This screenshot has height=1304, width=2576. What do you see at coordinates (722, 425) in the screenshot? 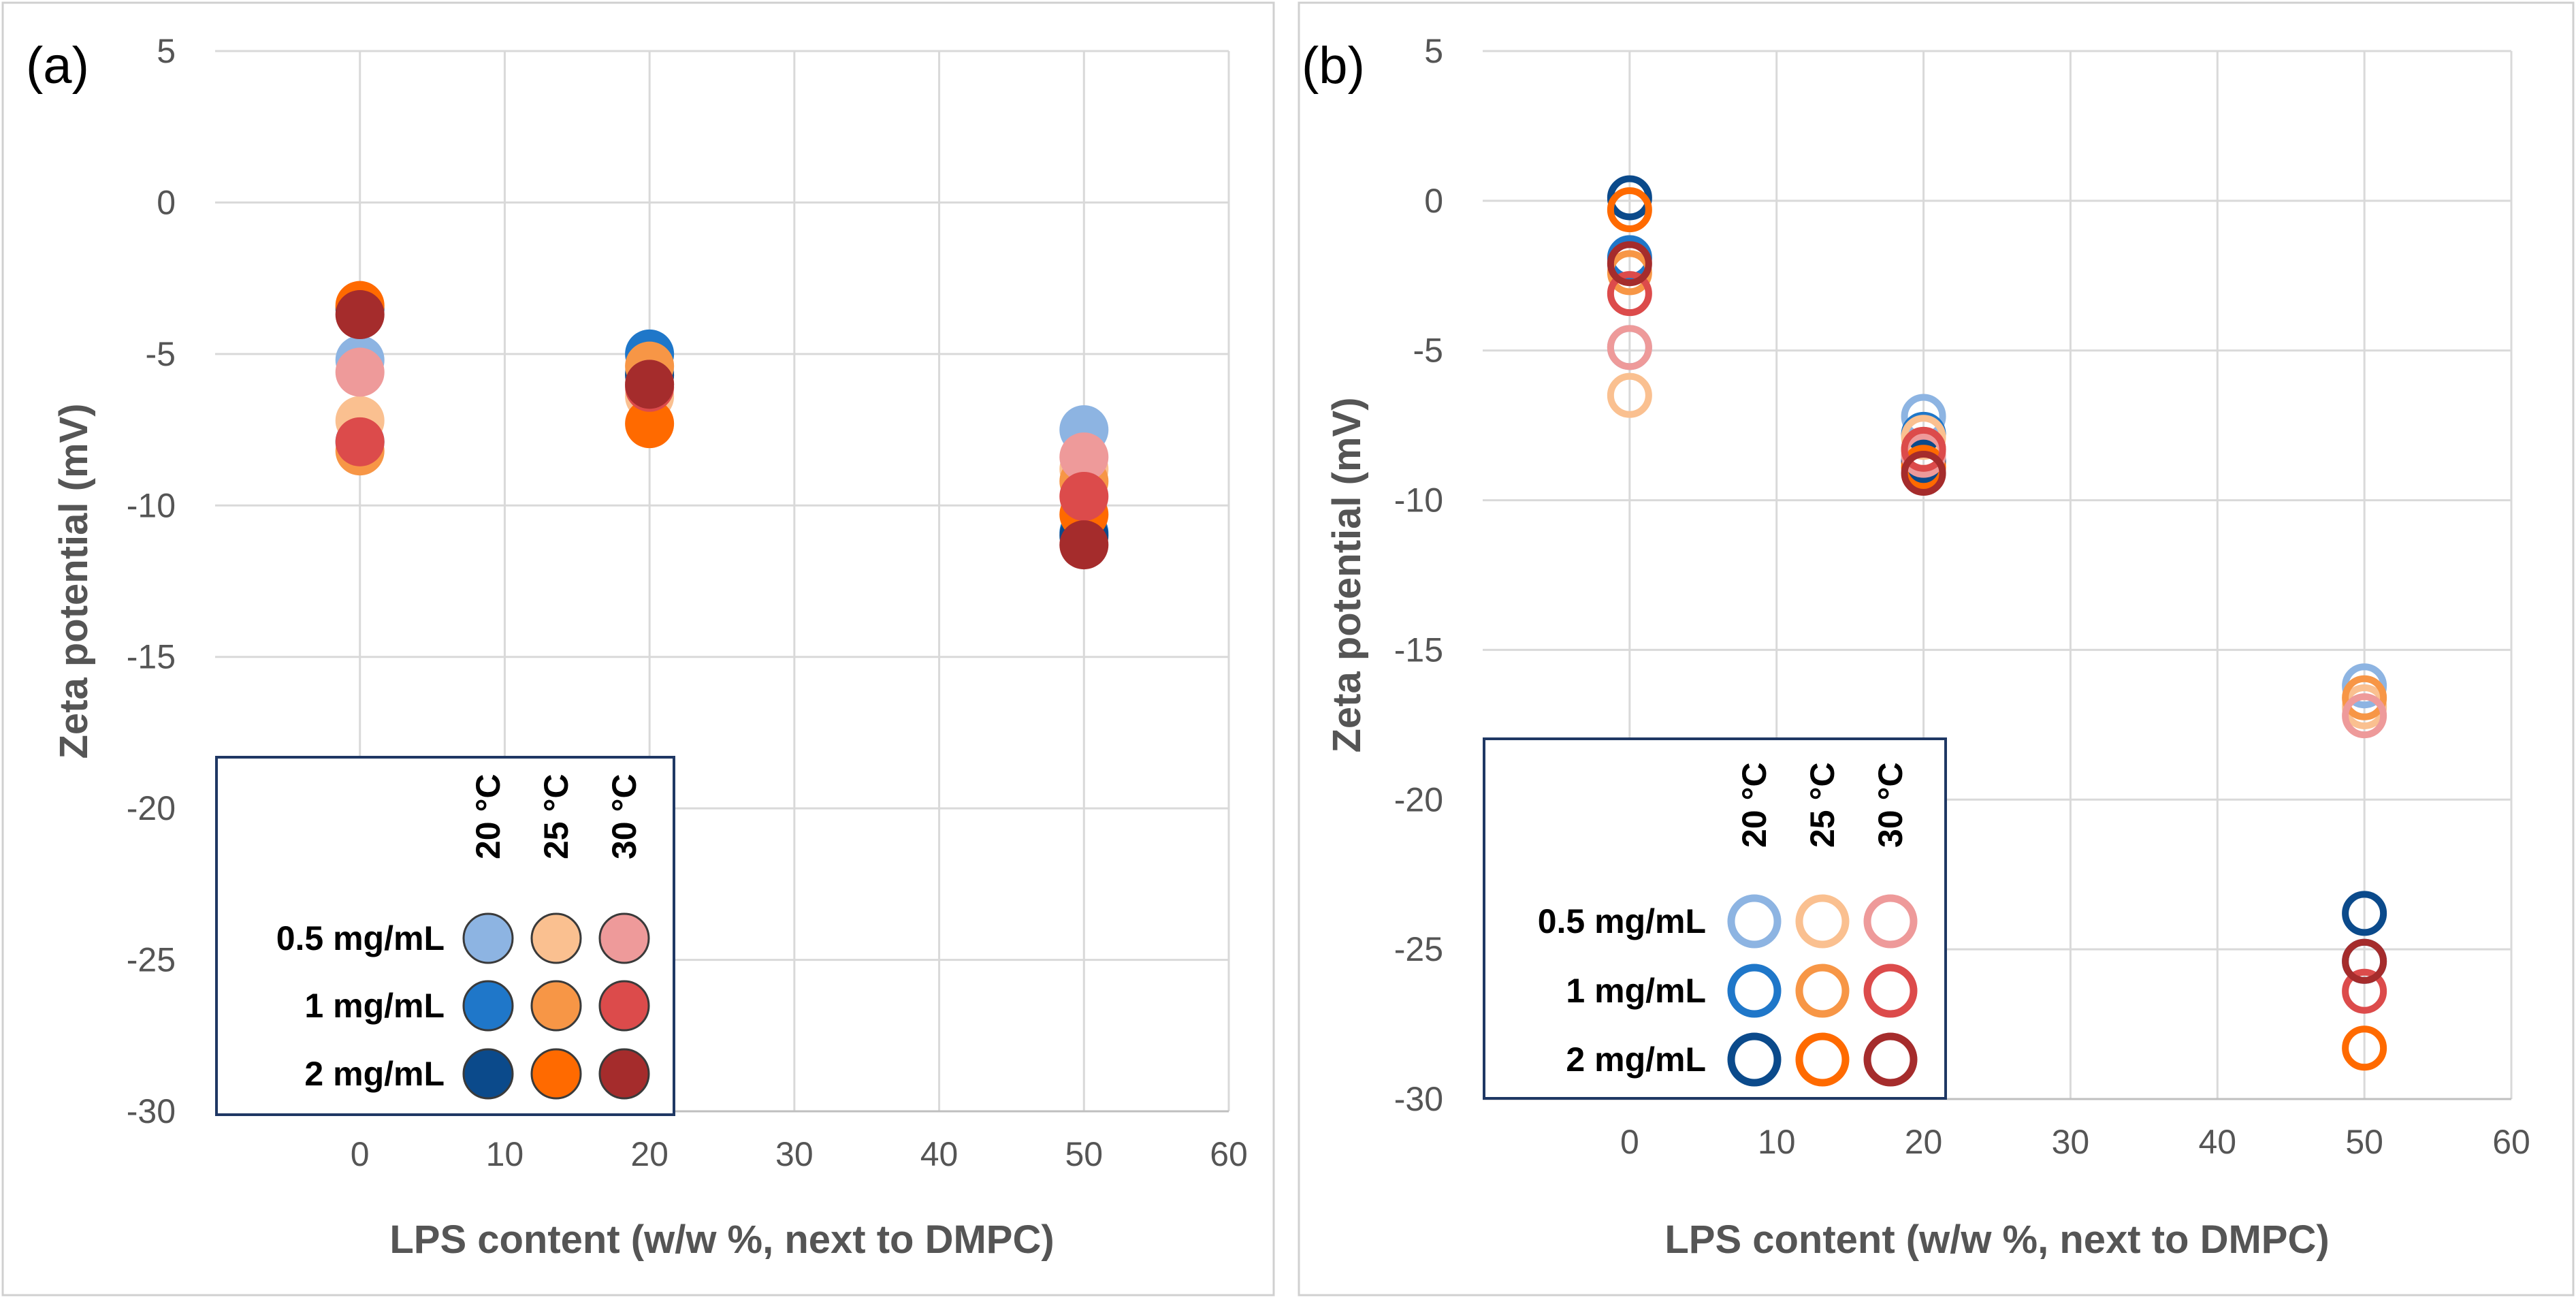
I see `data-points` at bounding box center [722, 425].